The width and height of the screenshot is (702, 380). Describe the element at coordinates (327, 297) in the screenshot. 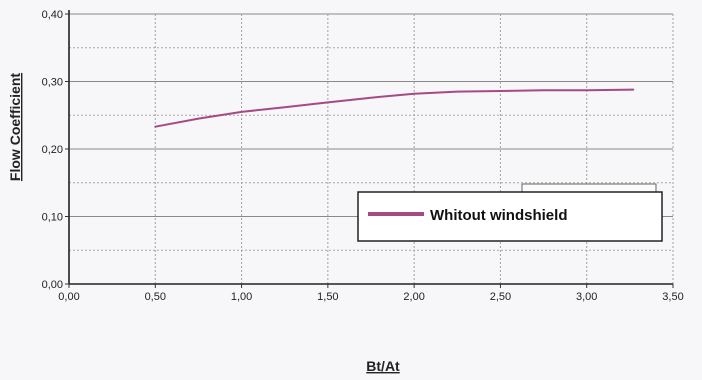

I see `x-tick-label: 1,50` at that location.